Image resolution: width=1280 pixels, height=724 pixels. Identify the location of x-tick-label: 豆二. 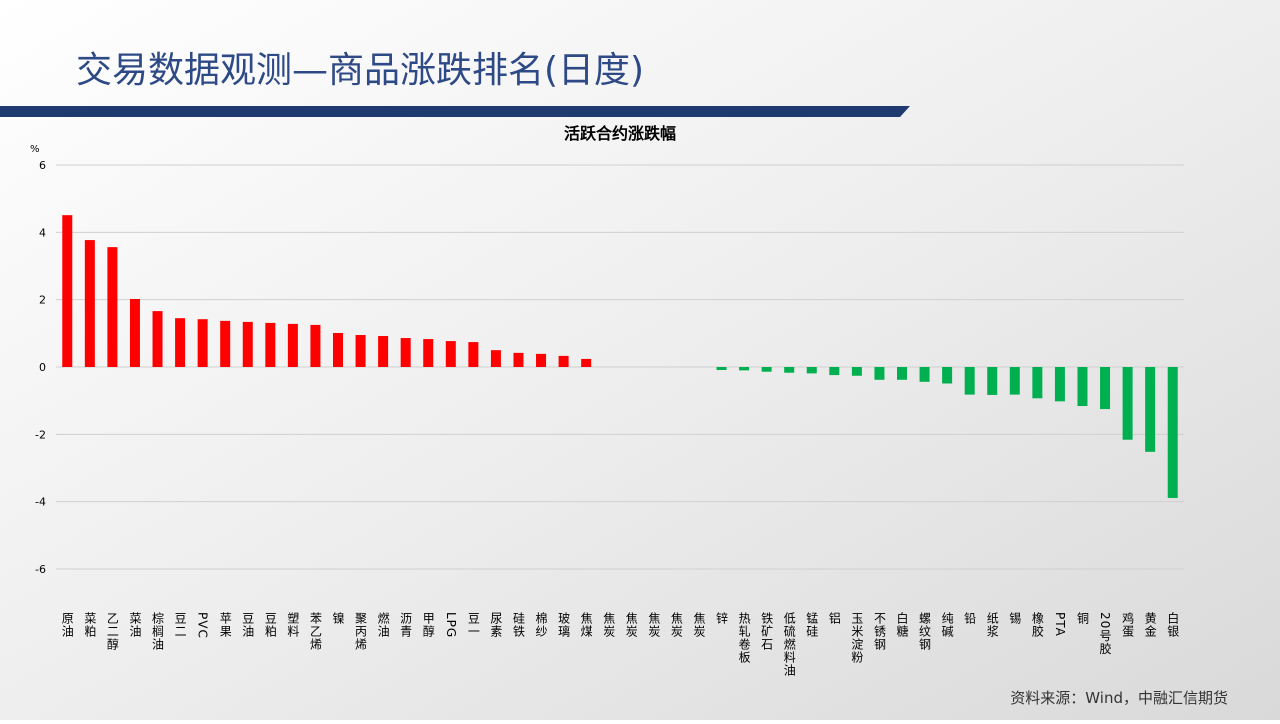
(180, 625).